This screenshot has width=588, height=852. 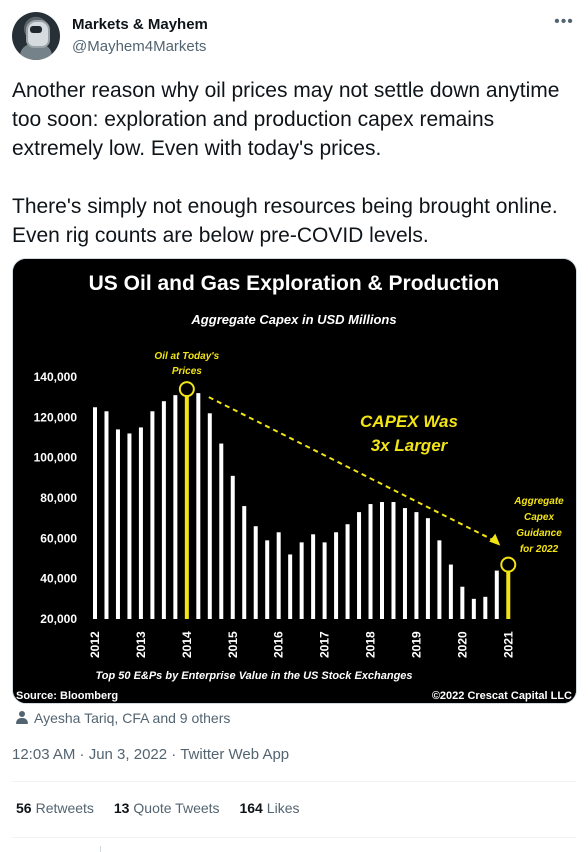 I want to click on quote-tweets-count: 13, so click(x=121, y=808).